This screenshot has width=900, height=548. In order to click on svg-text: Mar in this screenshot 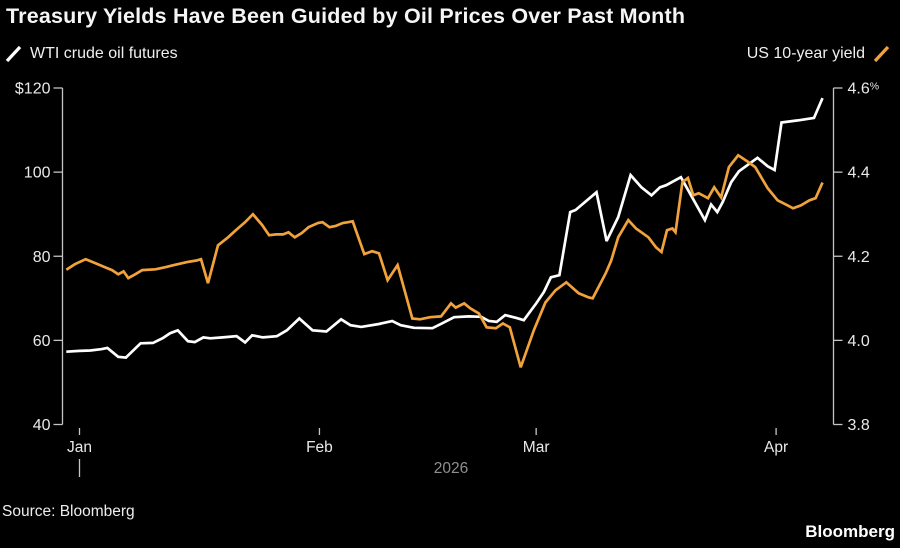, I will do `click(536, 447)`.